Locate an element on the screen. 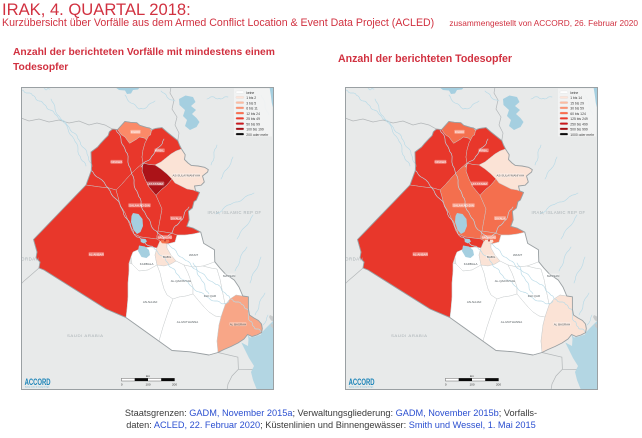  svg-text: 15 bis 29 is located at coordinates (577, 103).